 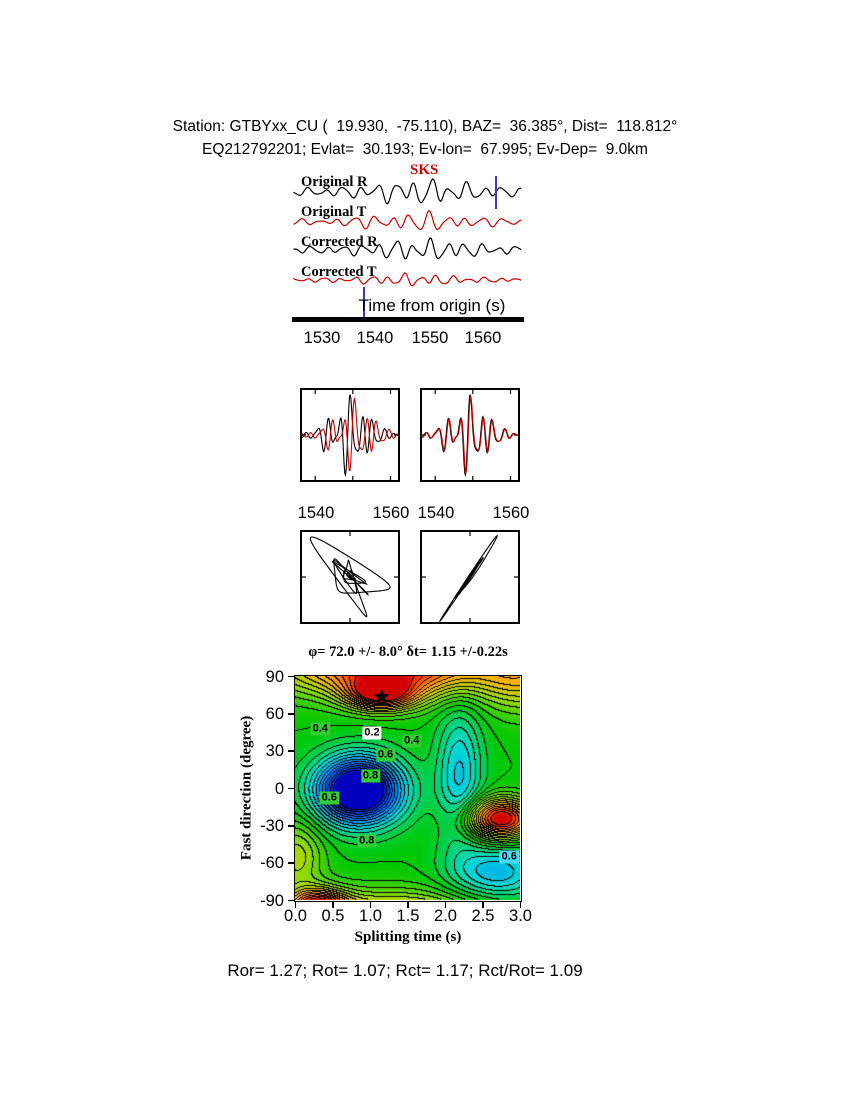 I want to click on trace-label-corrected-t: Corrected T, so click(x=339, y=272).